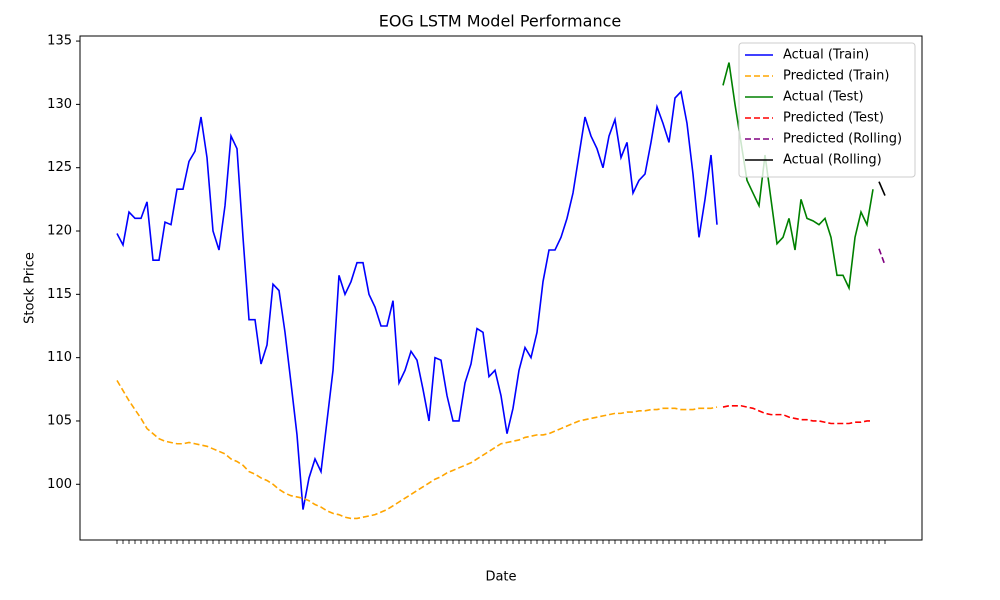  What do you see at coordinates (833, 118) in the screenshot?
I see `legend-label: Predicted (Test)` at bounding box center [833, 118].